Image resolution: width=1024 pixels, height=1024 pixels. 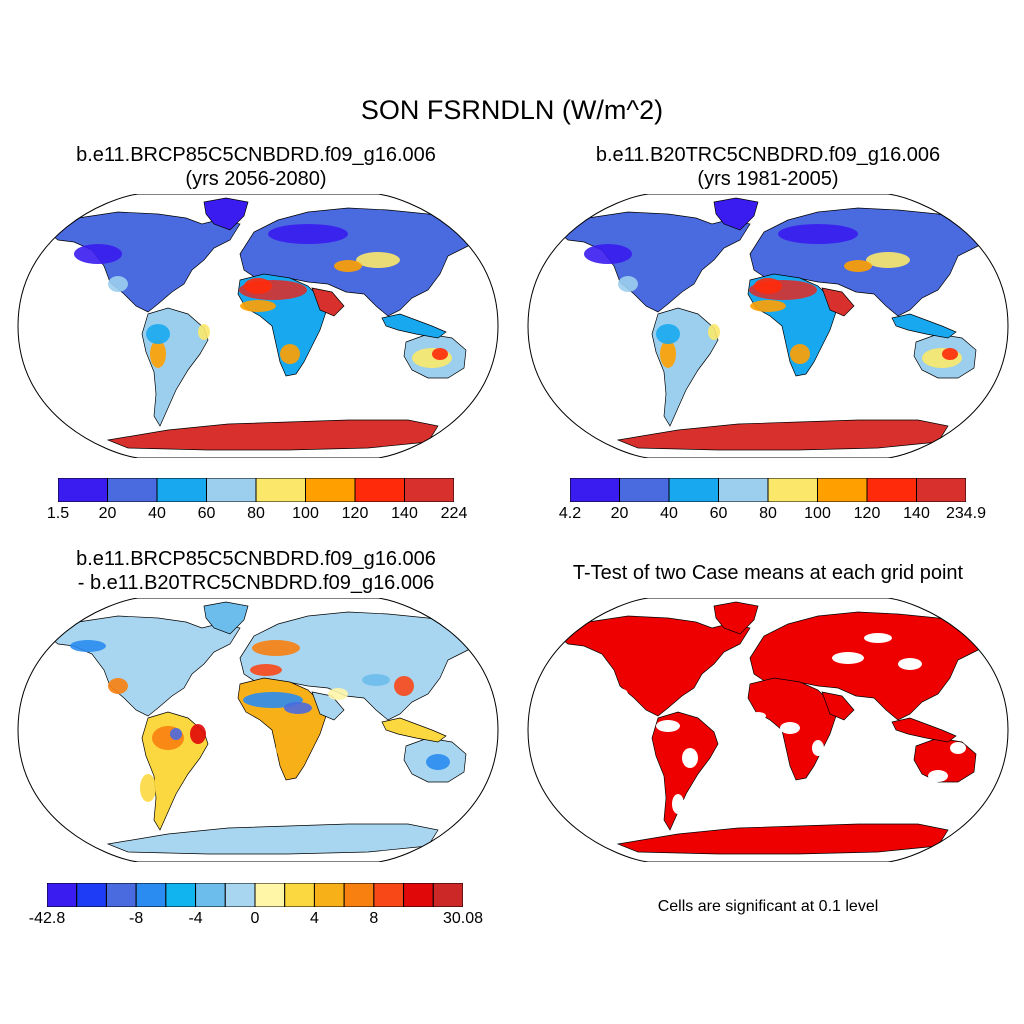 What do you see at coordinates (144, 262) in the screenshot?
I see `north-america-landmass` at bounding box center [144, 262].